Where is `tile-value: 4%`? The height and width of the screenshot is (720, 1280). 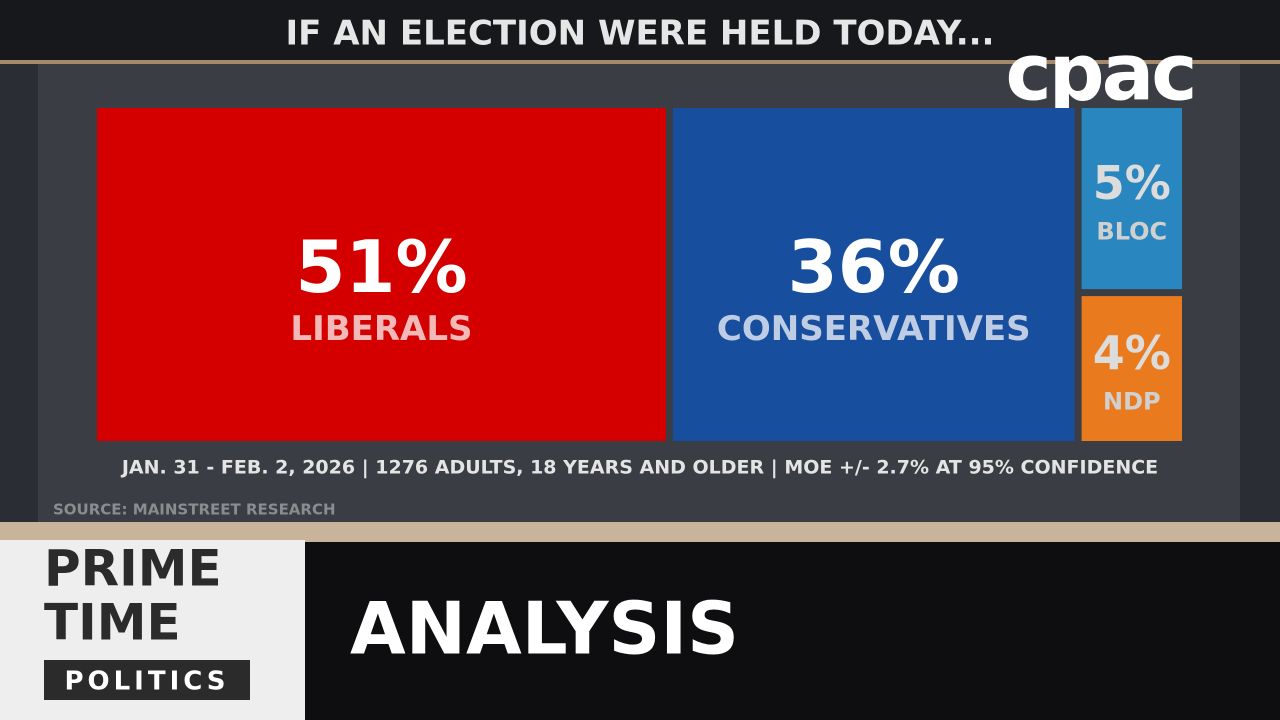 tile-value: 4% is located at coordinates (1132, 353).